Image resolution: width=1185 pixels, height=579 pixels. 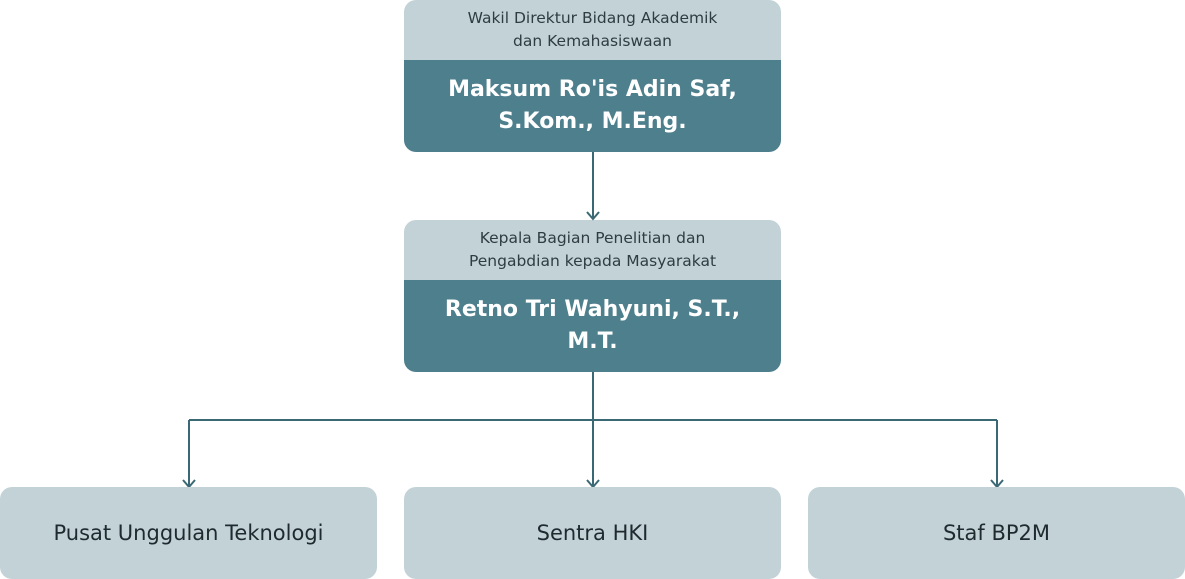 I want to click on top-position-holder: Maksum Ro'is Adin Saf, S.Kom., M.Eng., so click(x=592, y=106).